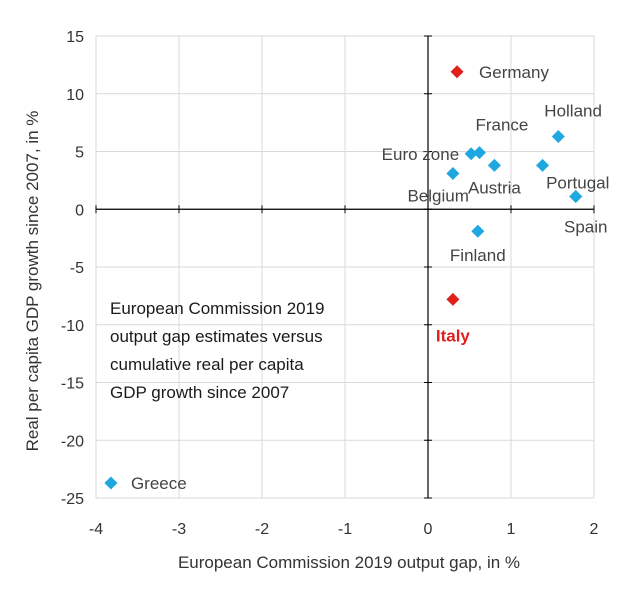 This screenshot has height=611, width=626. What do you see at coordinates (479, 153) in the screenshot?
I see `data-point-france` at bounding box center [479, 153].